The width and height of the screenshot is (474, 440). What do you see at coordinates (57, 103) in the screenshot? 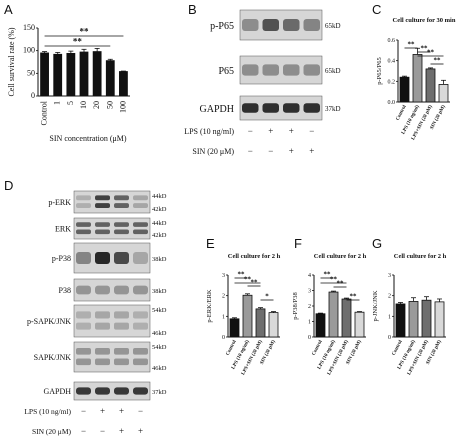
I see `x-tick-label: 1` at bounding box center [57, 103].